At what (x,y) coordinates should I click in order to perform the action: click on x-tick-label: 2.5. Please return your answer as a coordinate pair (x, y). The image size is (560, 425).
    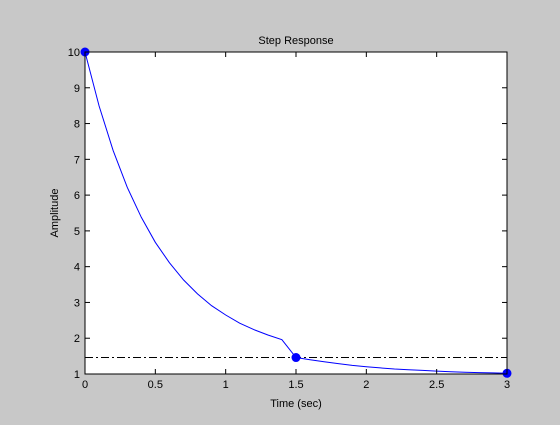
    Looking at the image, I should click on (436, 385).